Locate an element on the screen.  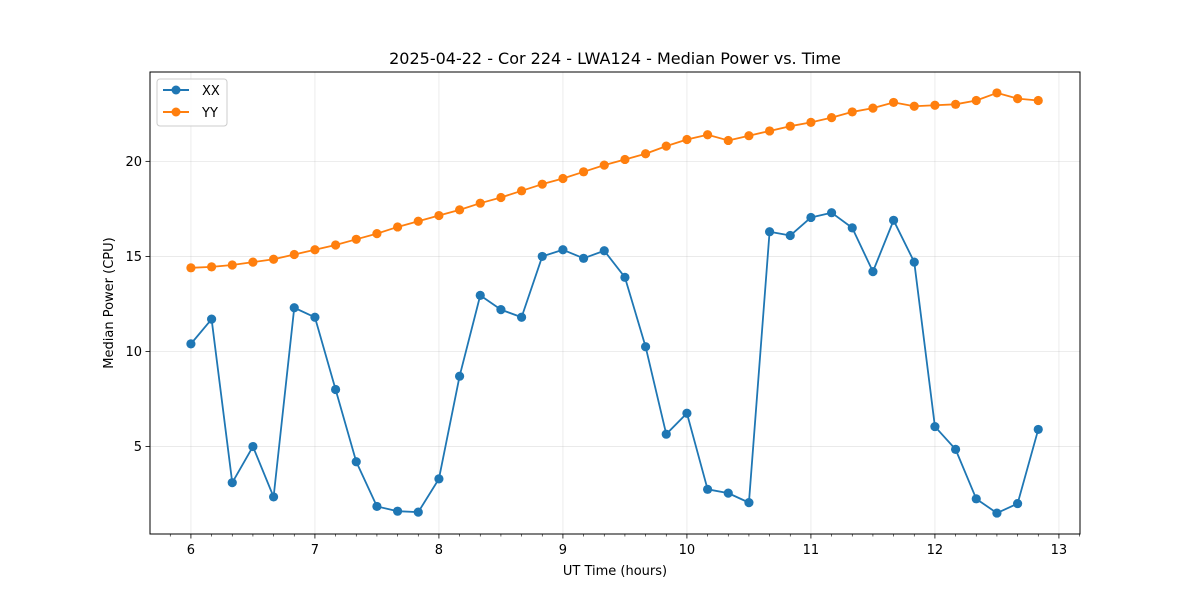
y-axis-label: Median Power (CPU) is located at coordinates (109, 302).